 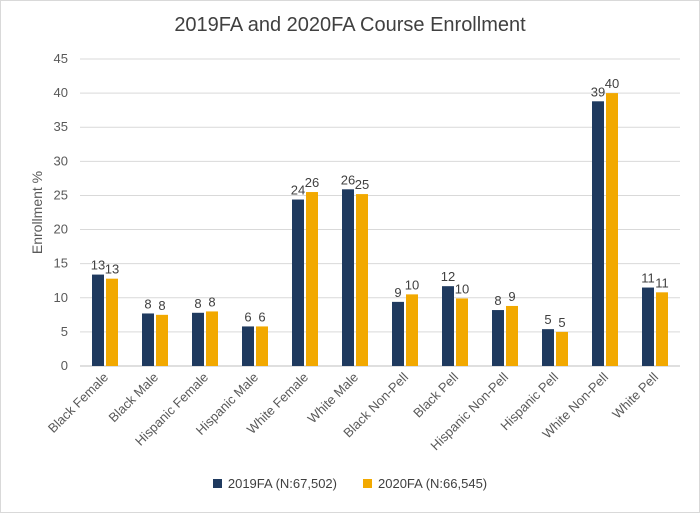 I want to click on y-tick-label: 25, so click(x=61, y=194).